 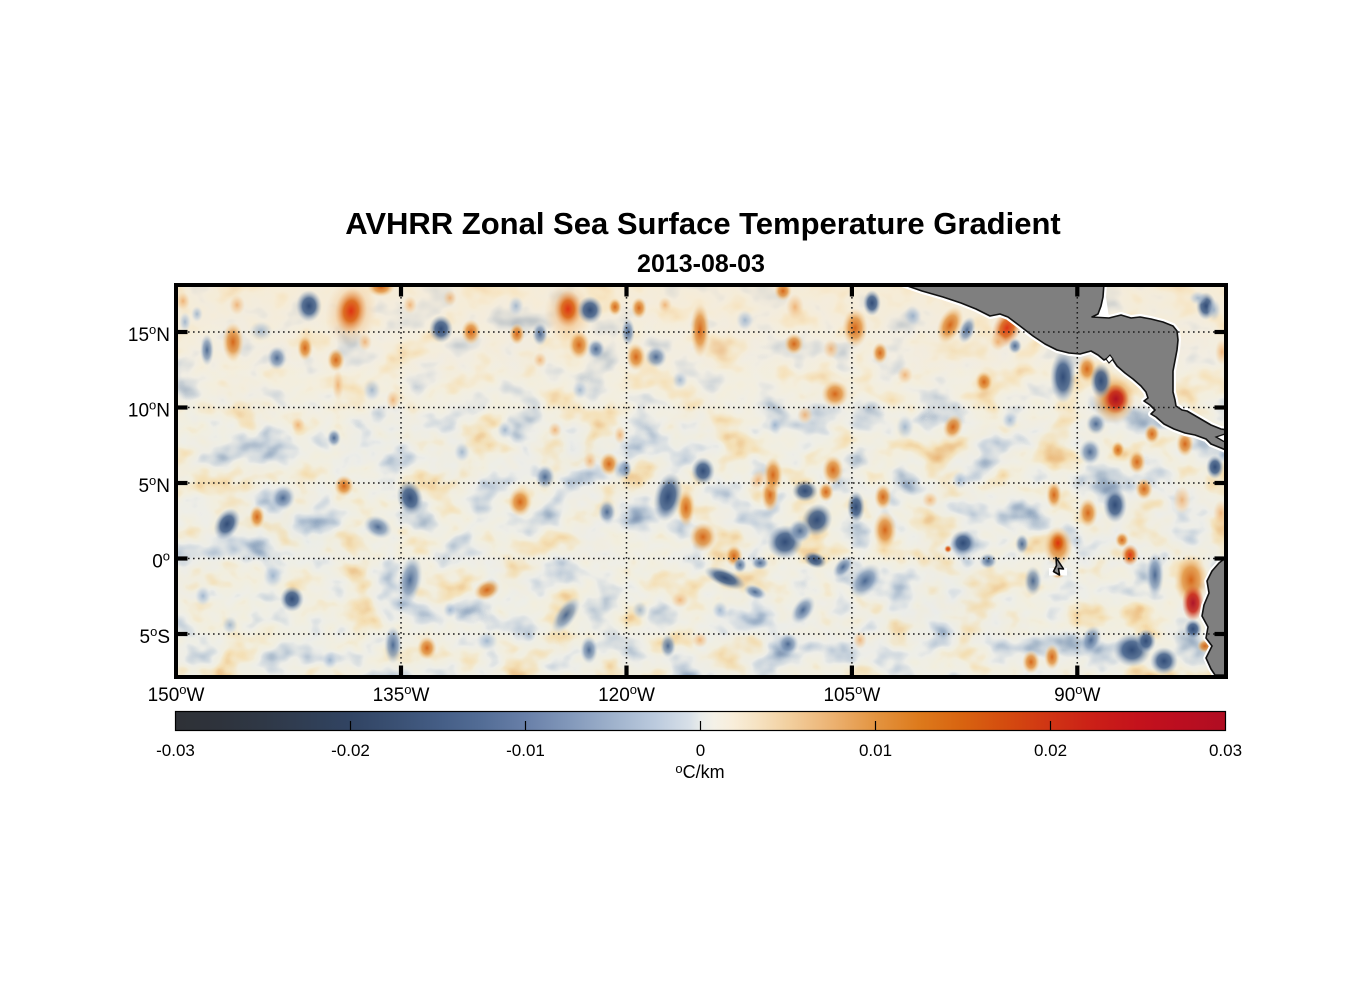 What do you see at coordinates (149, 334) in the screenshot?
I see `svg-text: 15oN` at bounding box center [149, 334].